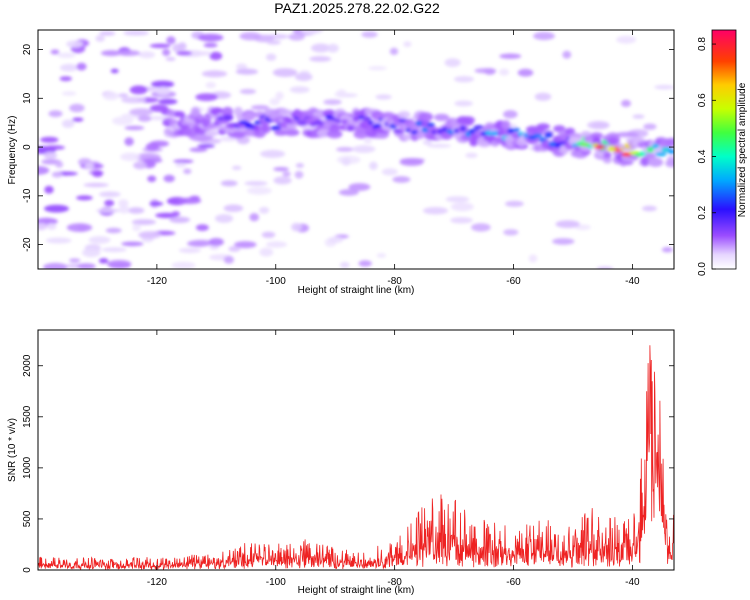 The width and height of the screenshot is (750, 600). Describe the element at coordinates (27, 467) in the screenshot. I see `y-tick-label: 1000` at that location.